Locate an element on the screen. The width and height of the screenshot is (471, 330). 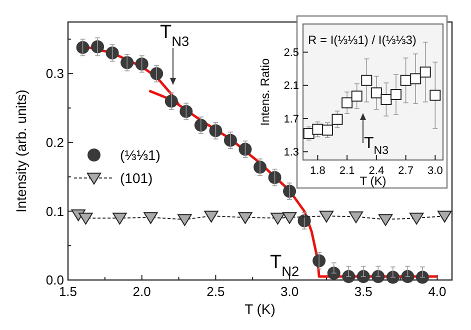
y-tick-label: 1.7 is located at coordinates (291, 119).